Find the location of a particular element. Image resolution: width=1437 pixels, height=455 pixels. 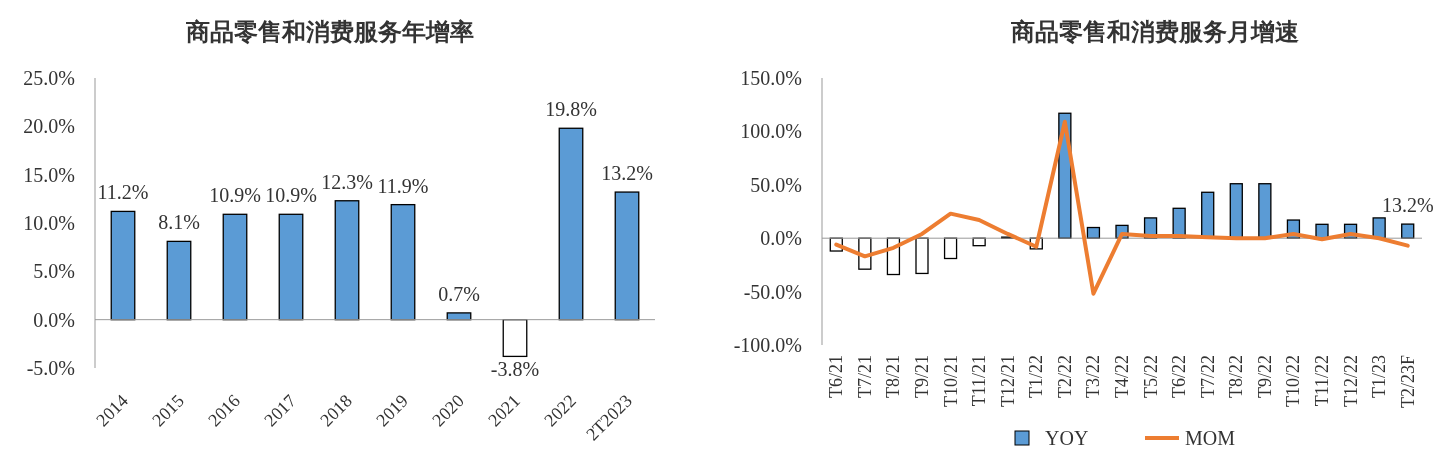

x-tick-label: T10/22 is located at coordinates (1293, 381).